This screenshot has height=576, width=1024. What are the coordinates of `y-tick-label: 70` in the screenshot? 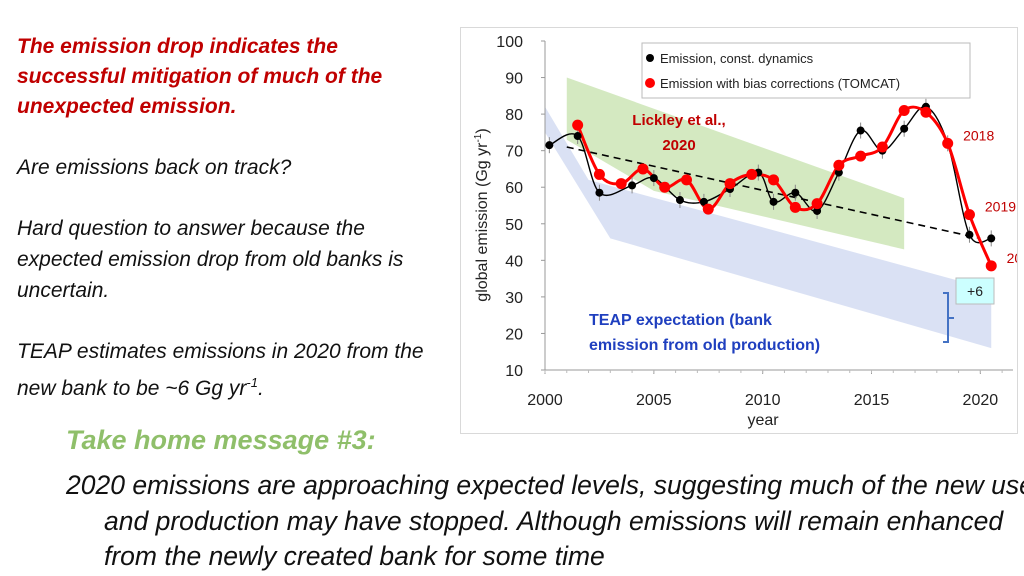 It's located at (514, 152).